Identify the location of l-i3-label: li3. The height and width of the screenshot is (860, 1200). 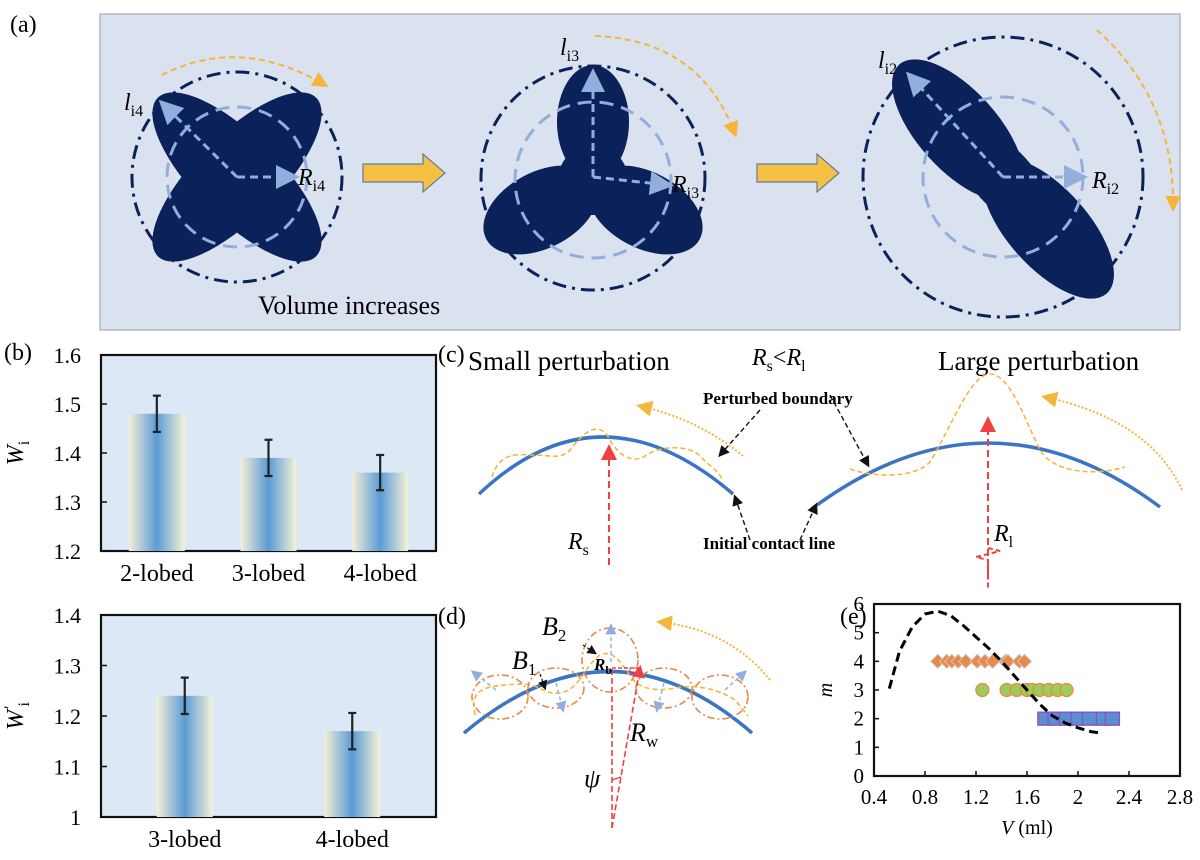
(569, 50).